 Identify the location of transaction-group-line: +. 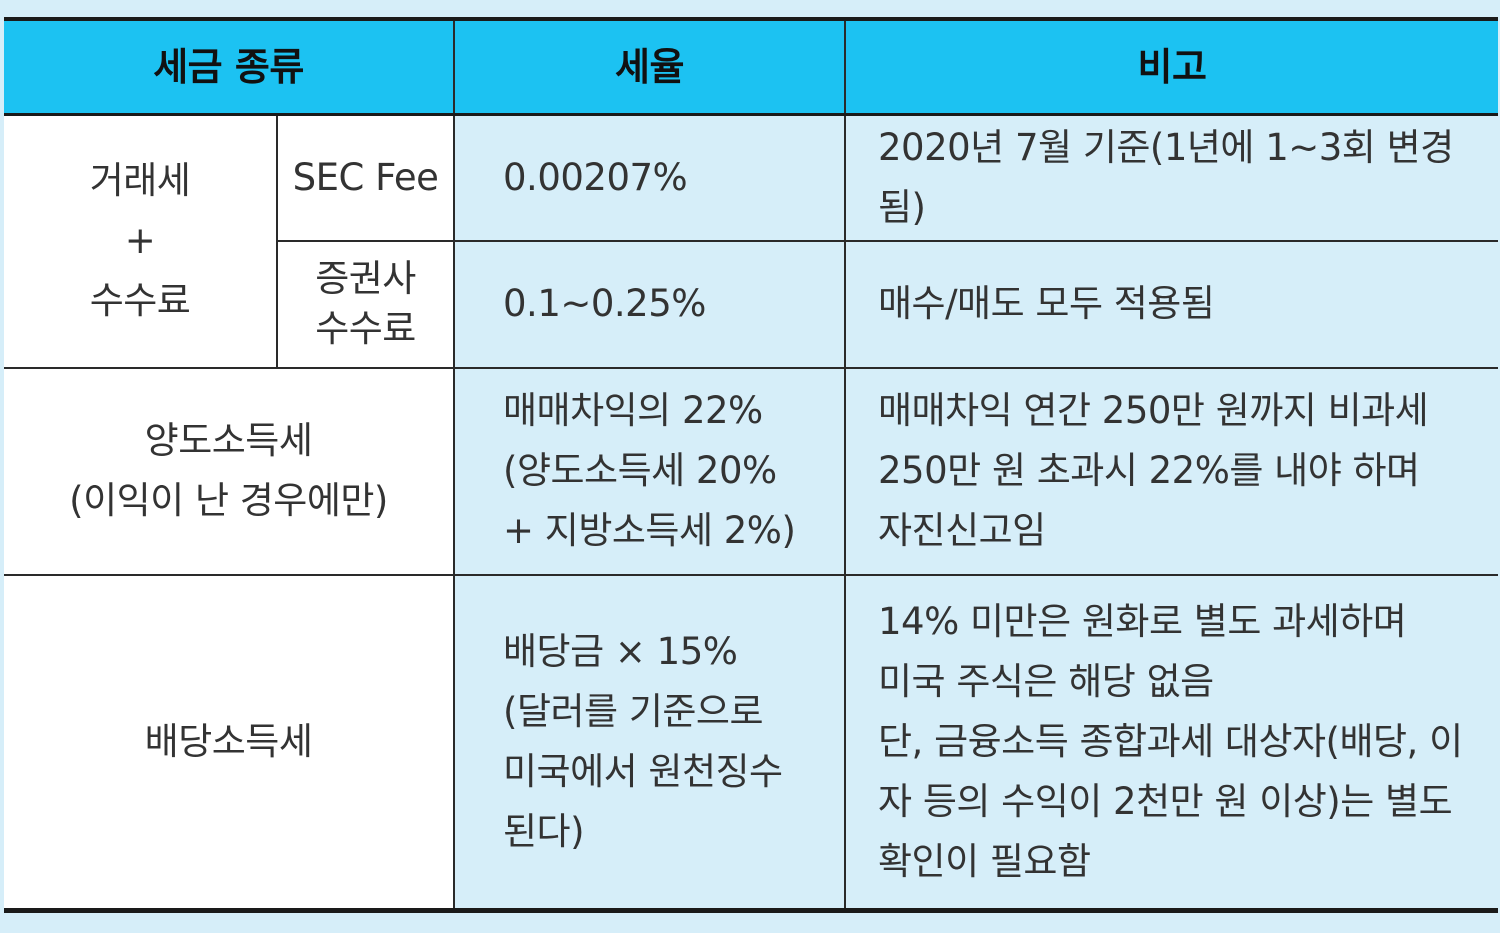
(140, 241).